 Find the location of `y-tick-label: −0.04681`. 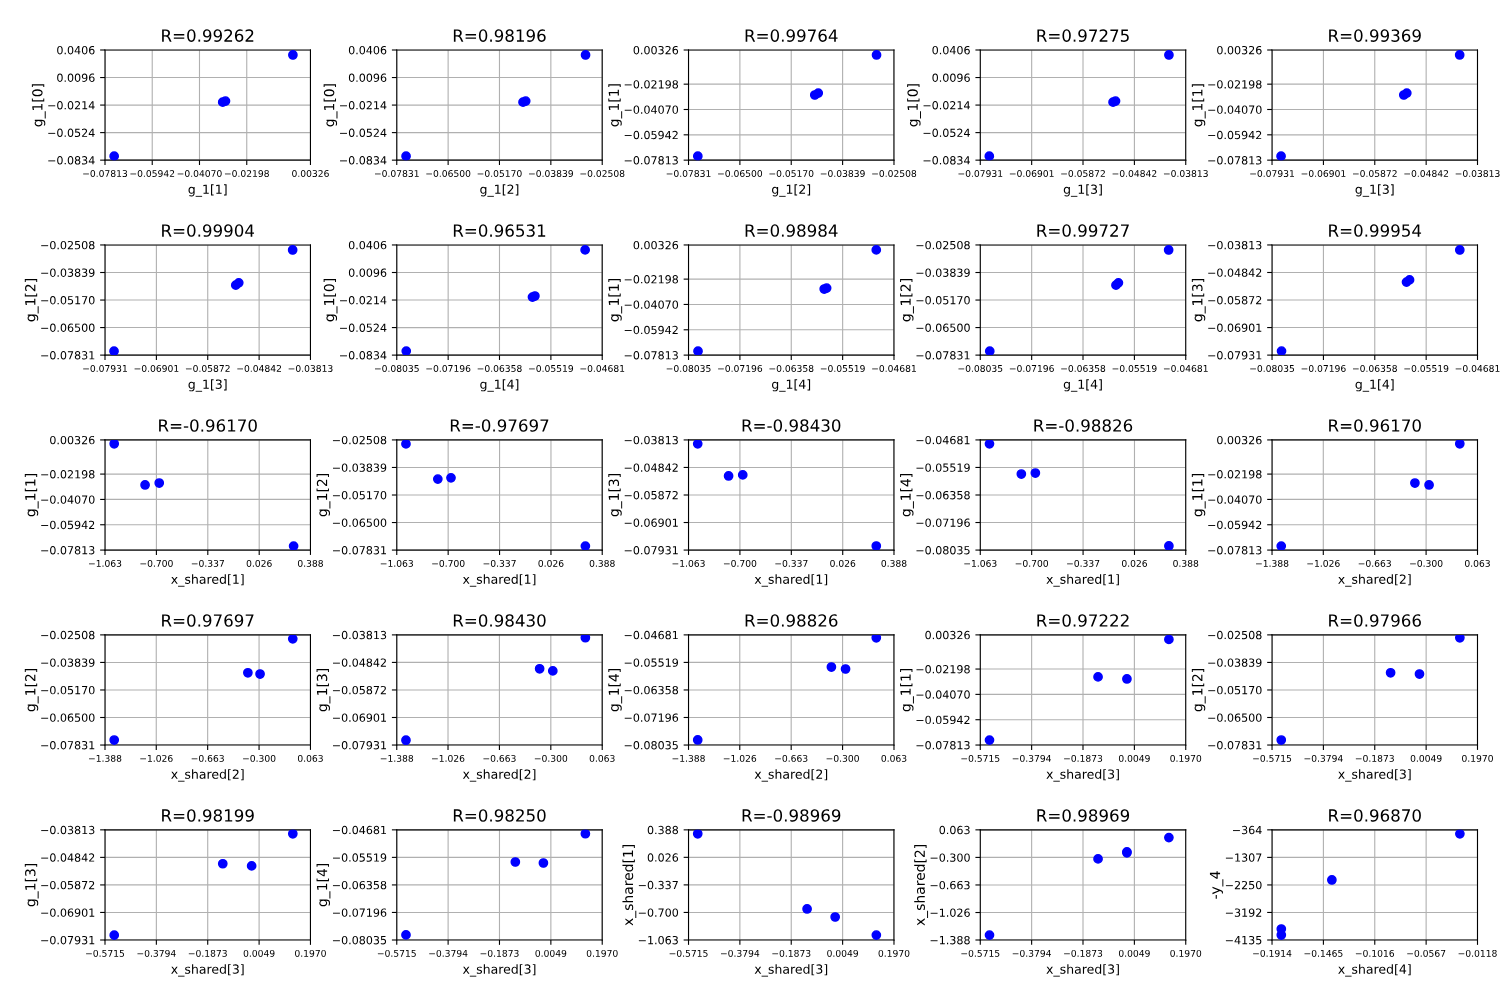

y-tick-label: −0.04681 is located at coordinates (943, 440).